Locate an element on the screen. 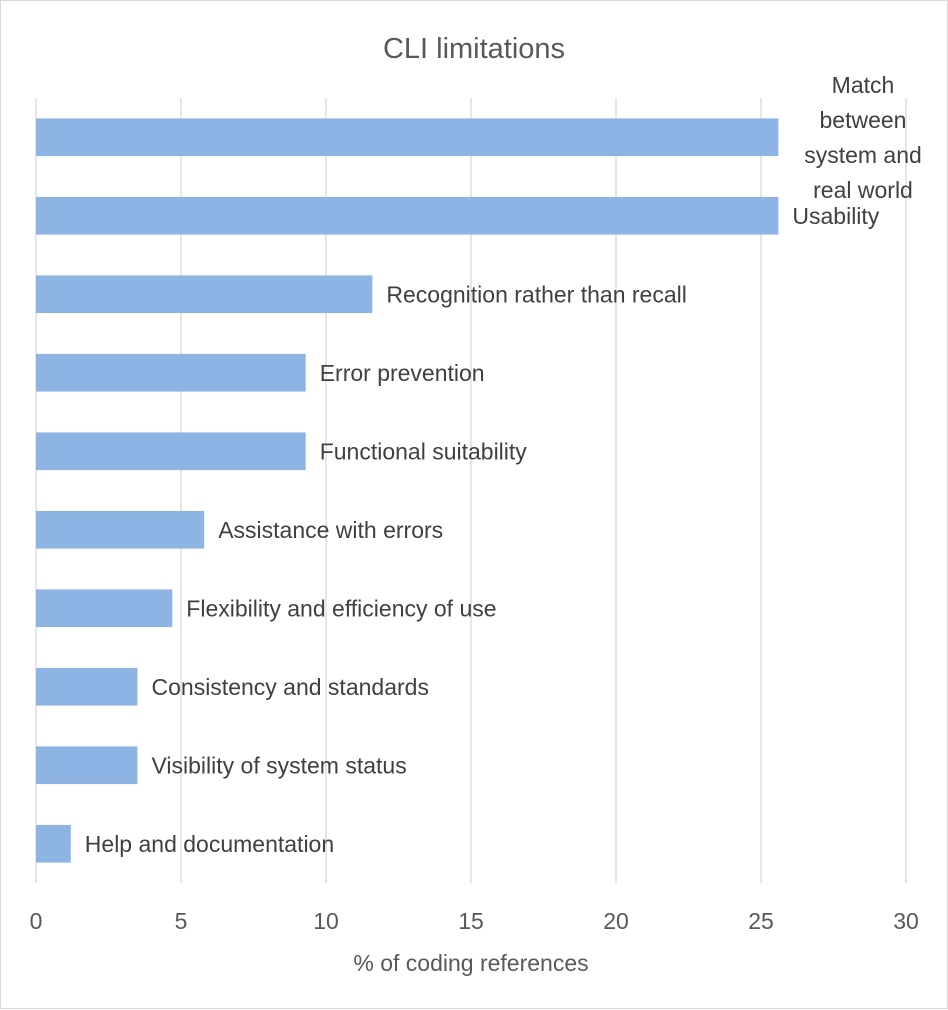 This screenshot has width=948, height=1010. bar-label-line: system and is located at coordinates (863, 155).